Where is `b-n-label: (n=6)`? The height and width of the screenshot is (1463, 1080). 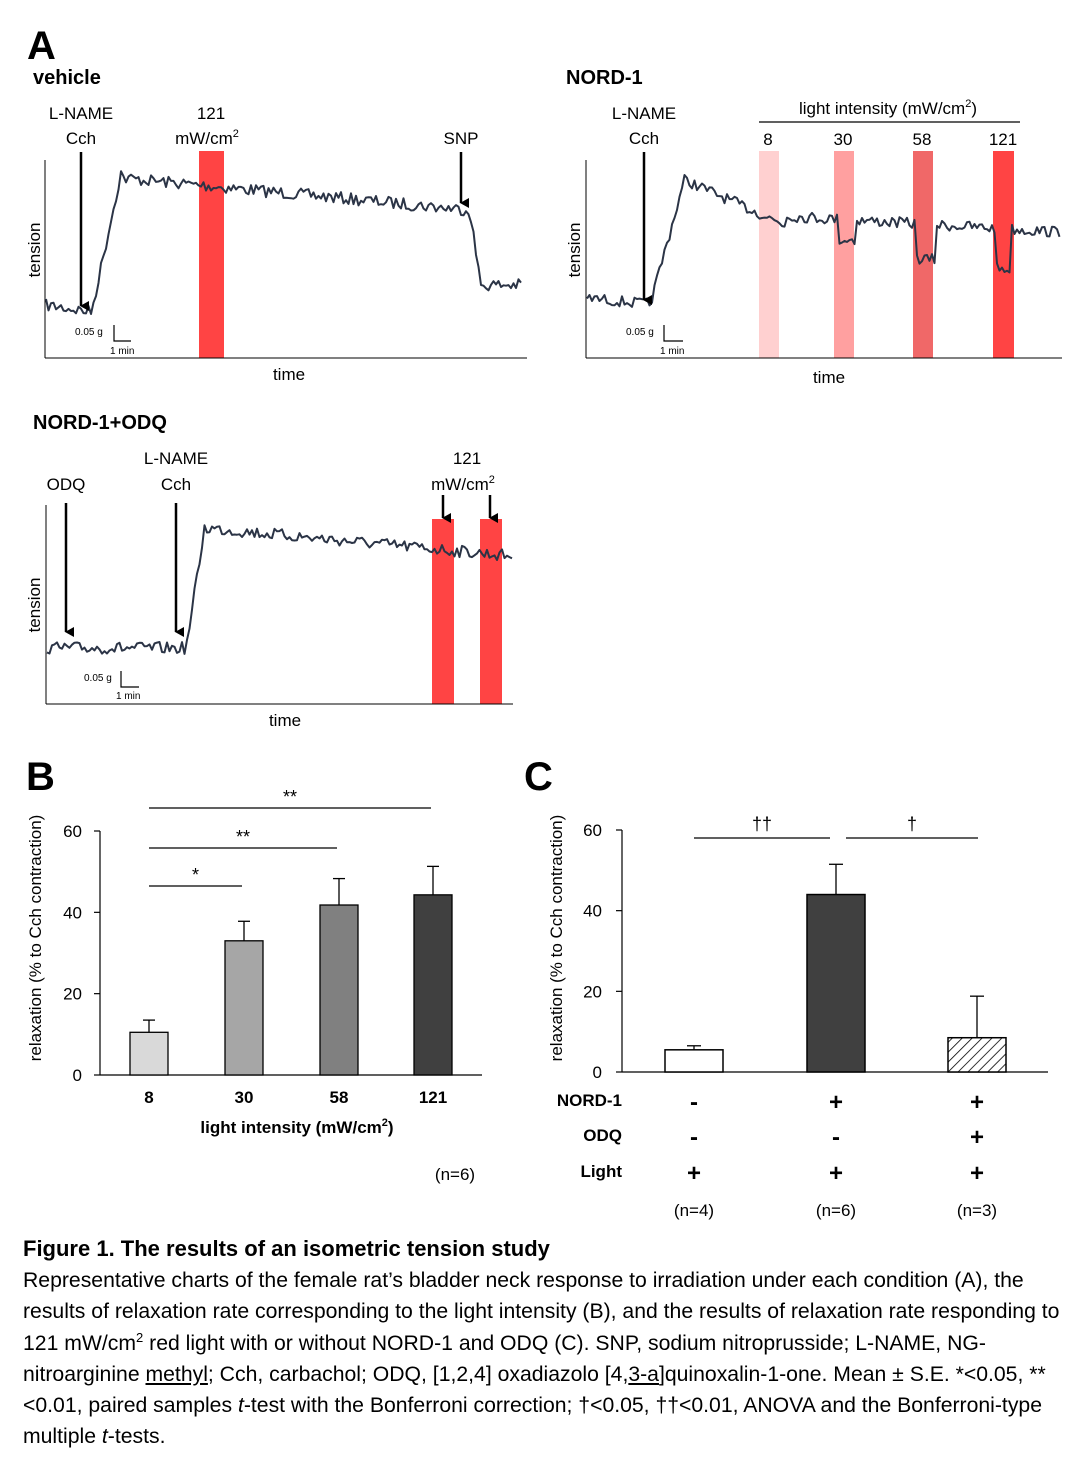
b-n-label: (n=6) is located at coordinates (455, 1174).